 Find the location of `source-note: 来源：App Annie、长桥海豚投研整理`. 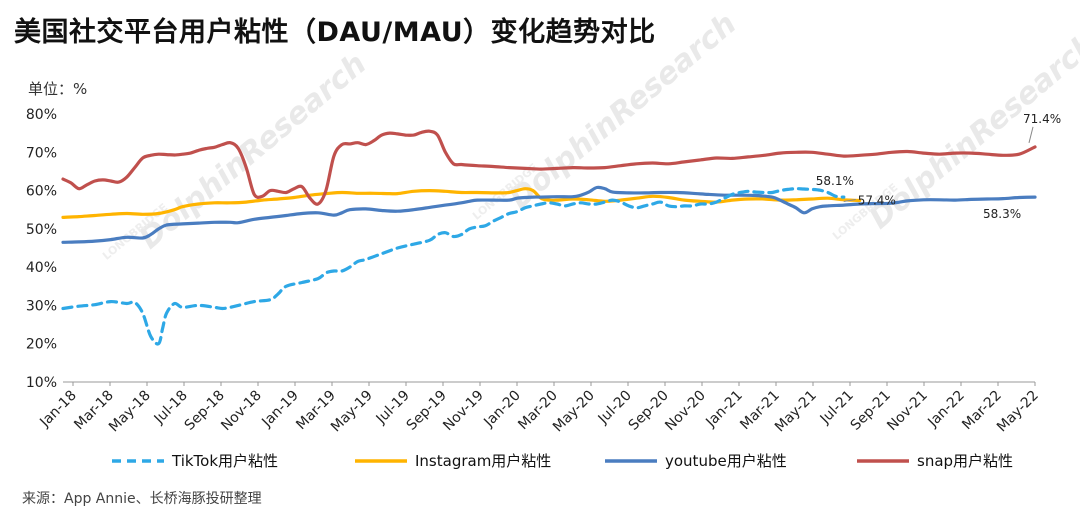

source-note: 来源：App Annie、长桥海豚投研整理 is located at coordinates (142, 499).